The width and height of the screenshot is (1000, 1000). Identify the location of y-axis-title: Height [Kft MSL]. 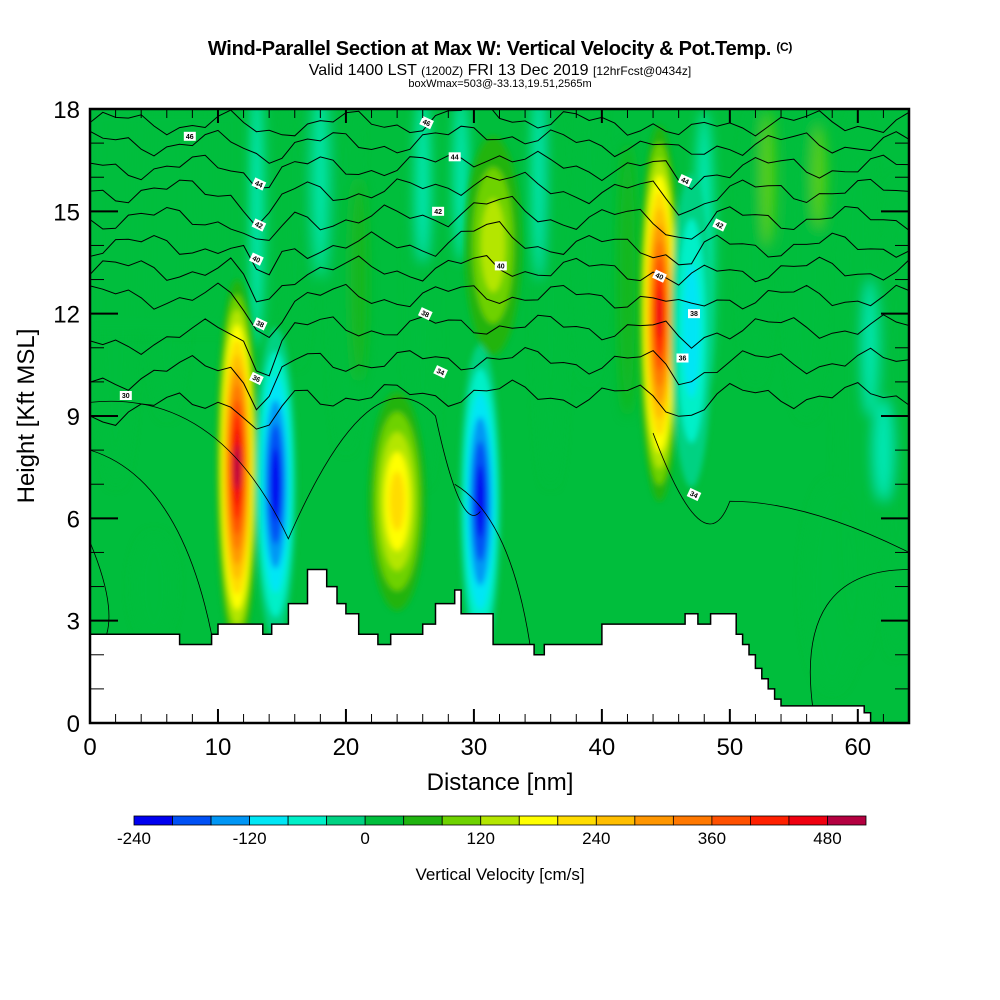
(26, 416).